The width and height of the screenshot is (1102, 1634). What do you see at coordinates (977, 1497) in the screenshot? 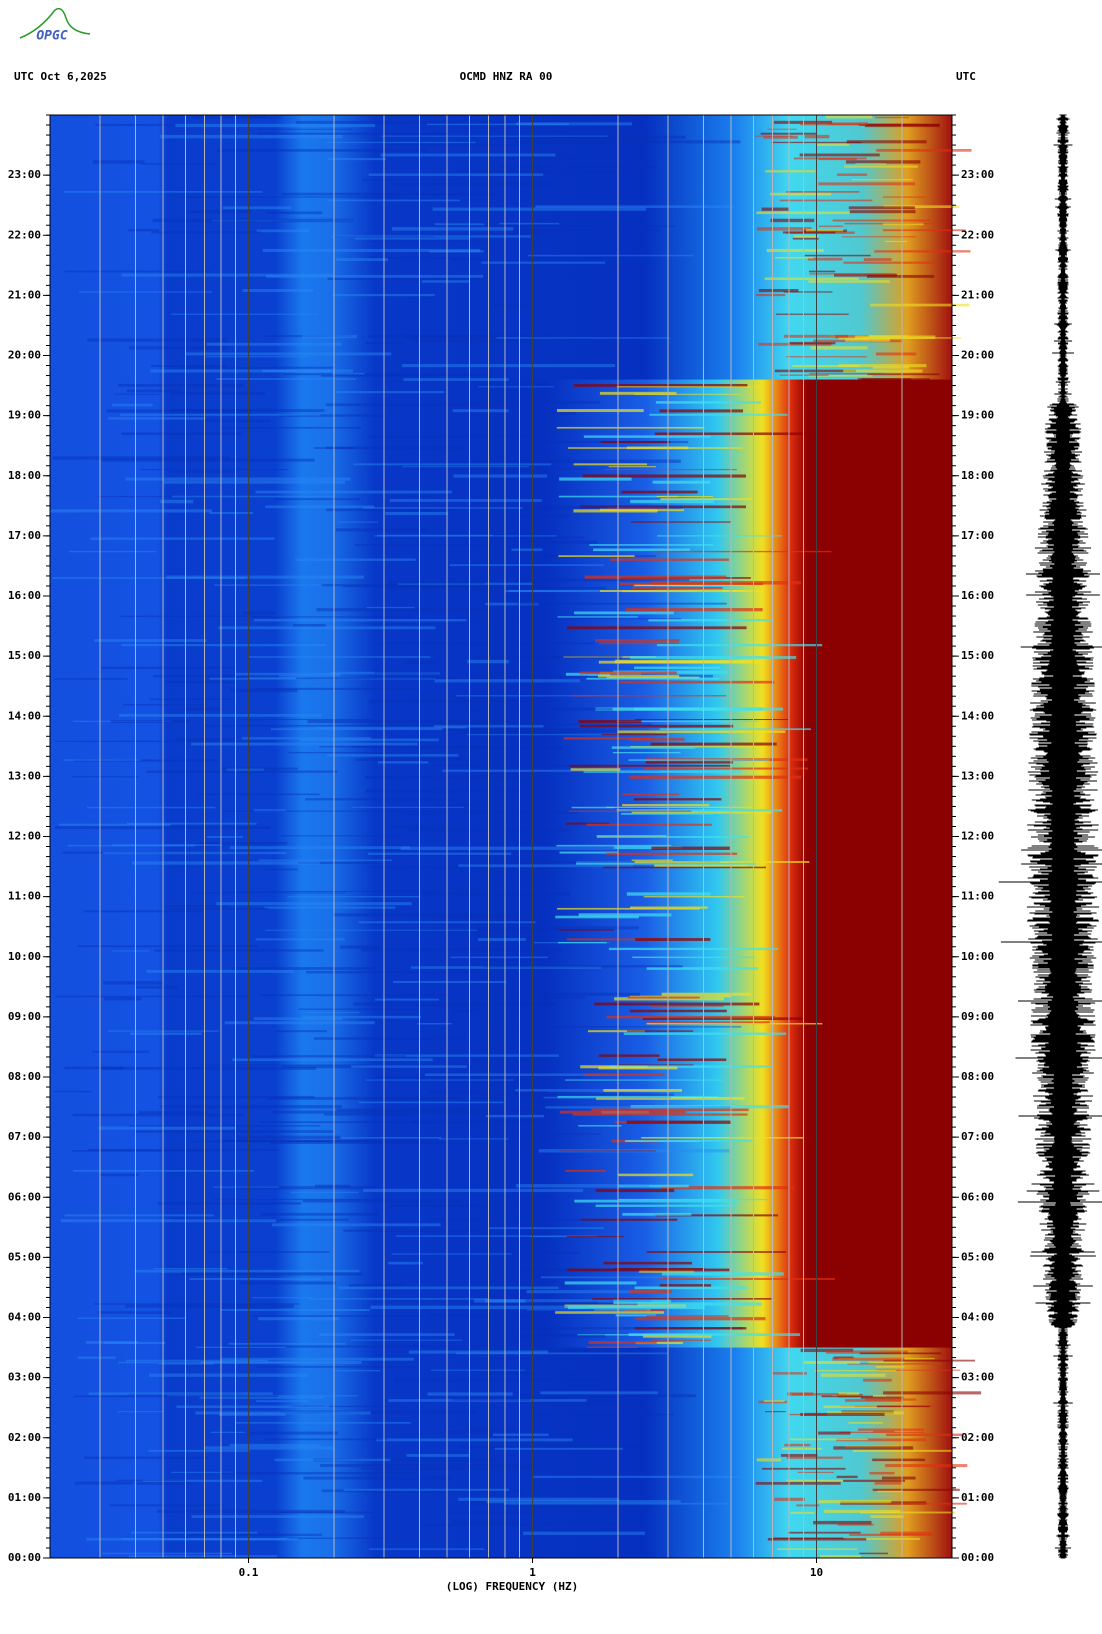
I see `y-tick-label: 01:00` at bounding box center [977, 1497].